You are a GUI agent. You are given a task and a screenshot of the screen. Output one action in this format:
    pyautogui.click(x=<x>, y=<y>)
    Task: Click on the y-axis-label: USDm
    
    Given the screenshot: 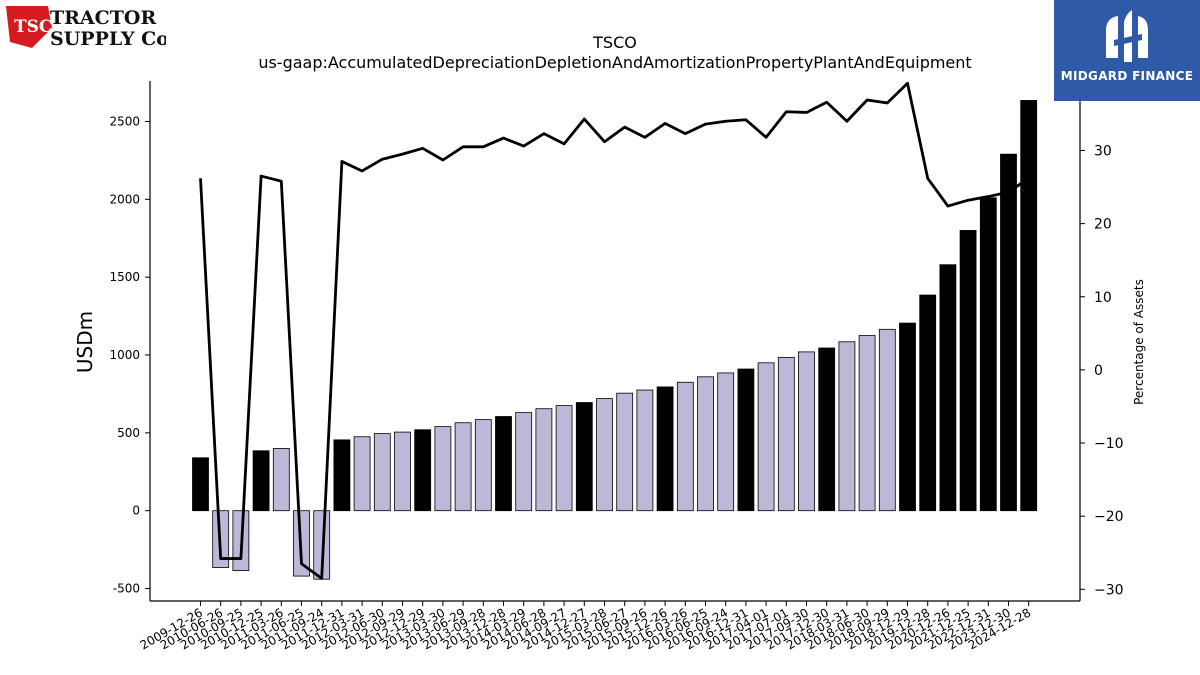 What is the action you would take?
    pyautogui.click(x=85, y=342)
    